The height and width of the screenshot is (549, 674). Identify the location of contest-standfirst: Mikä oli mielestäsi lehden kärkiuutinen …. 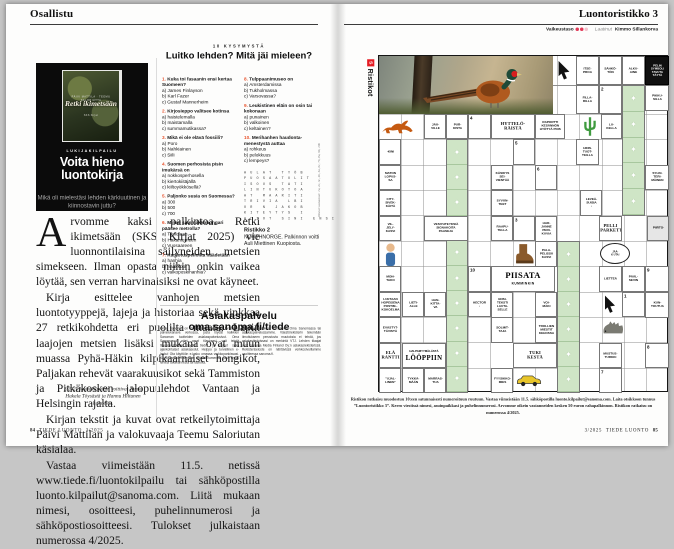
(92, 201).